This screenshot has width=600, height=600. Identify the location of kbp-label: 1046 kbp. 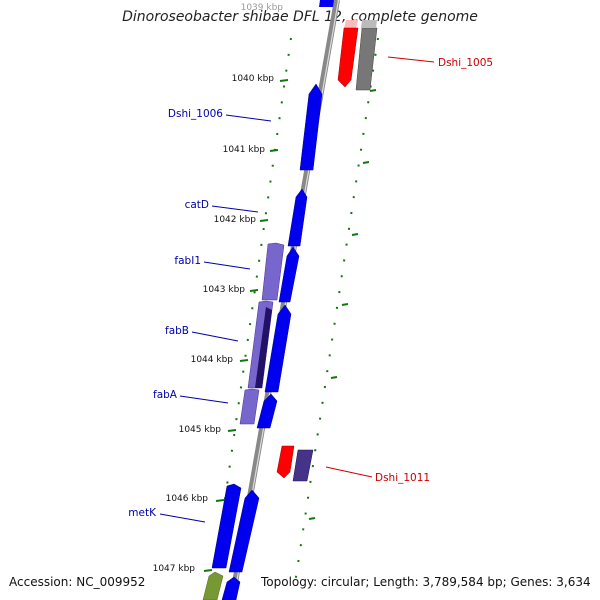
(187, 499).